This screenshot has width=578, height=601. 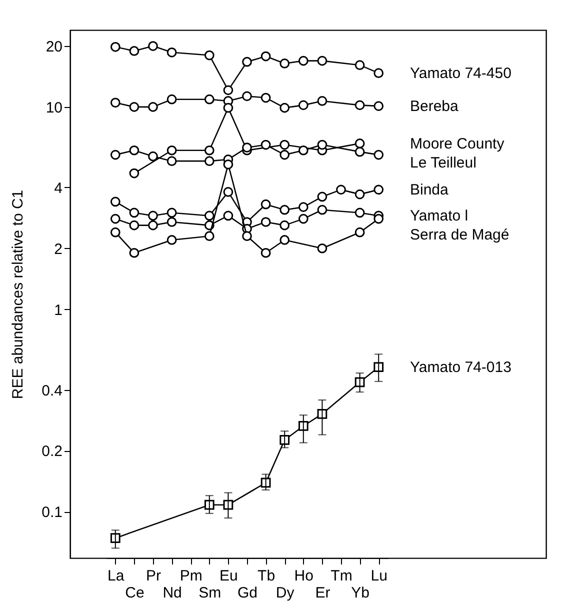 I want to click on y-tick-label: 0.1, so click(x=52, y=513).